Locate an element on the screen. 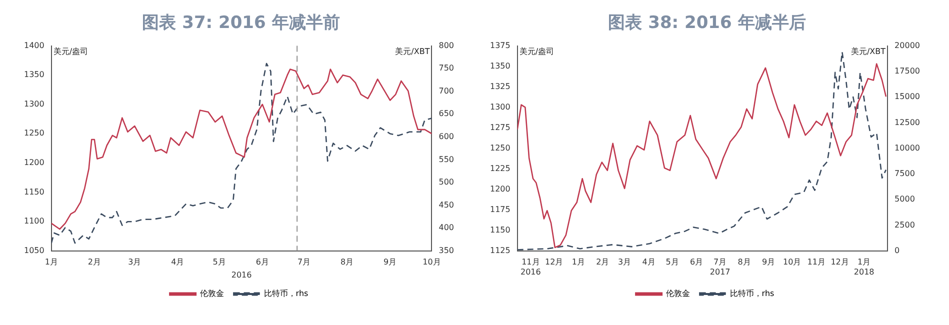 This screenshot has height=325, width=949. y2-tick-label: 450 is located at coordinates (446, 205).